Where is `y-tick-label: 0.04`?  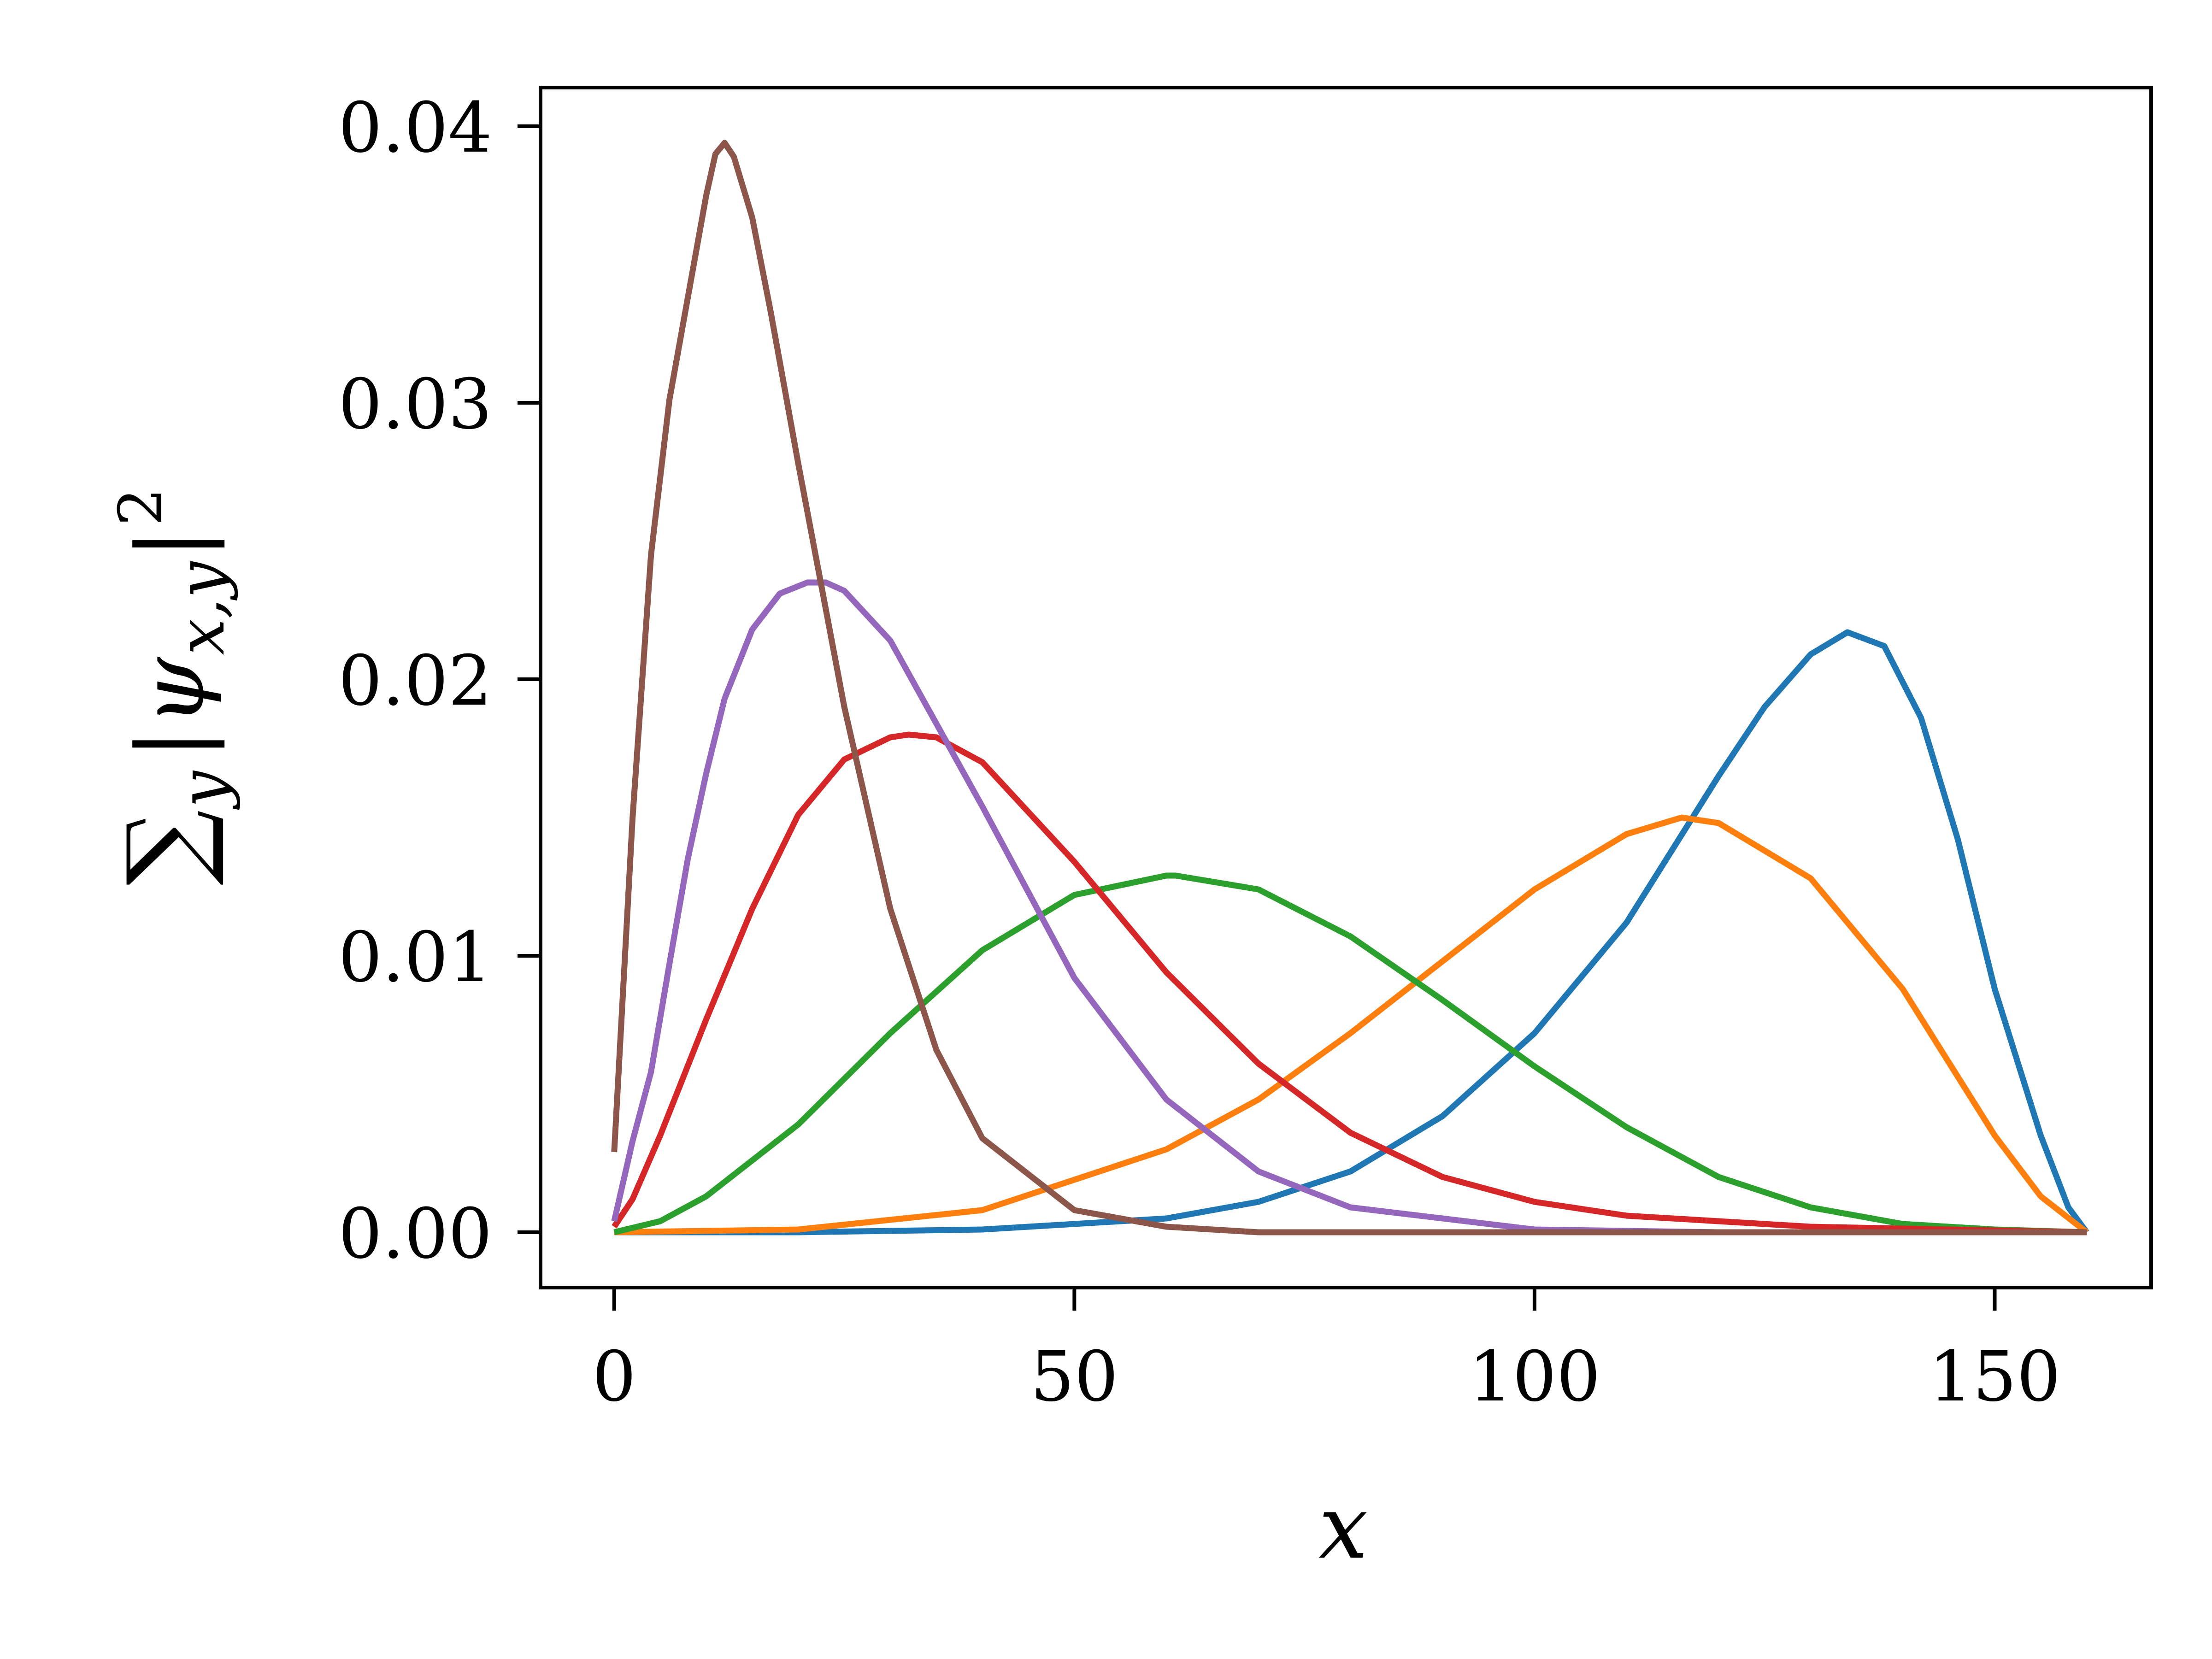 y-tick-label: 0.04 is located at coordinates (415, 128).